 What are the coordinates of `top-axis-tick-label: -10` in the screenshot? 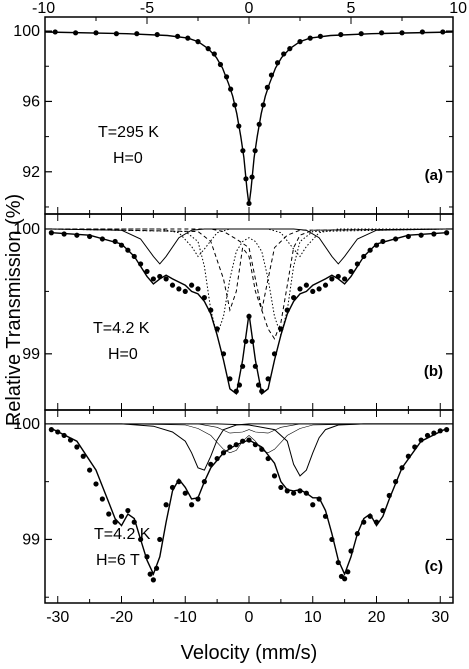 It's located at (43, 8).